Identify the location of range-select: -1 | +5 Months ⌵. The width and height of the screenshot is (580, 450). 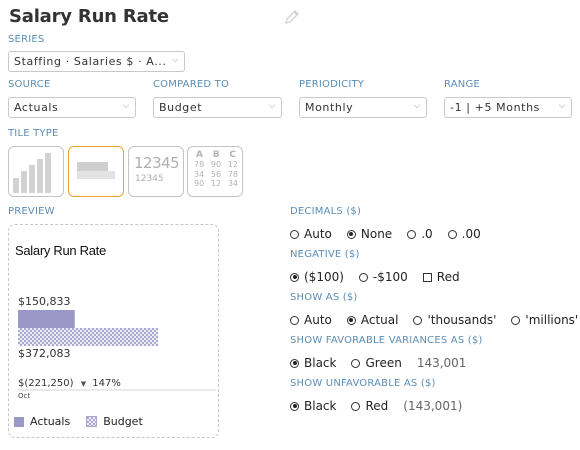
(508, 107).